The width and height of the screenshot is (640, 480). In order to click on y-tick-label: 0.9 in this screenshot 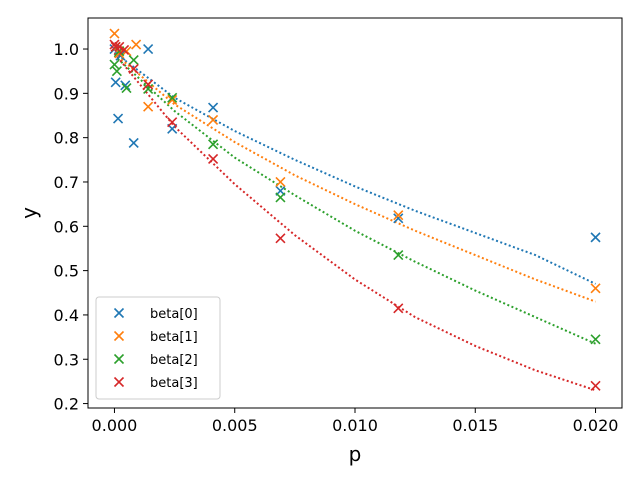, I will do `click(66, 93)`.